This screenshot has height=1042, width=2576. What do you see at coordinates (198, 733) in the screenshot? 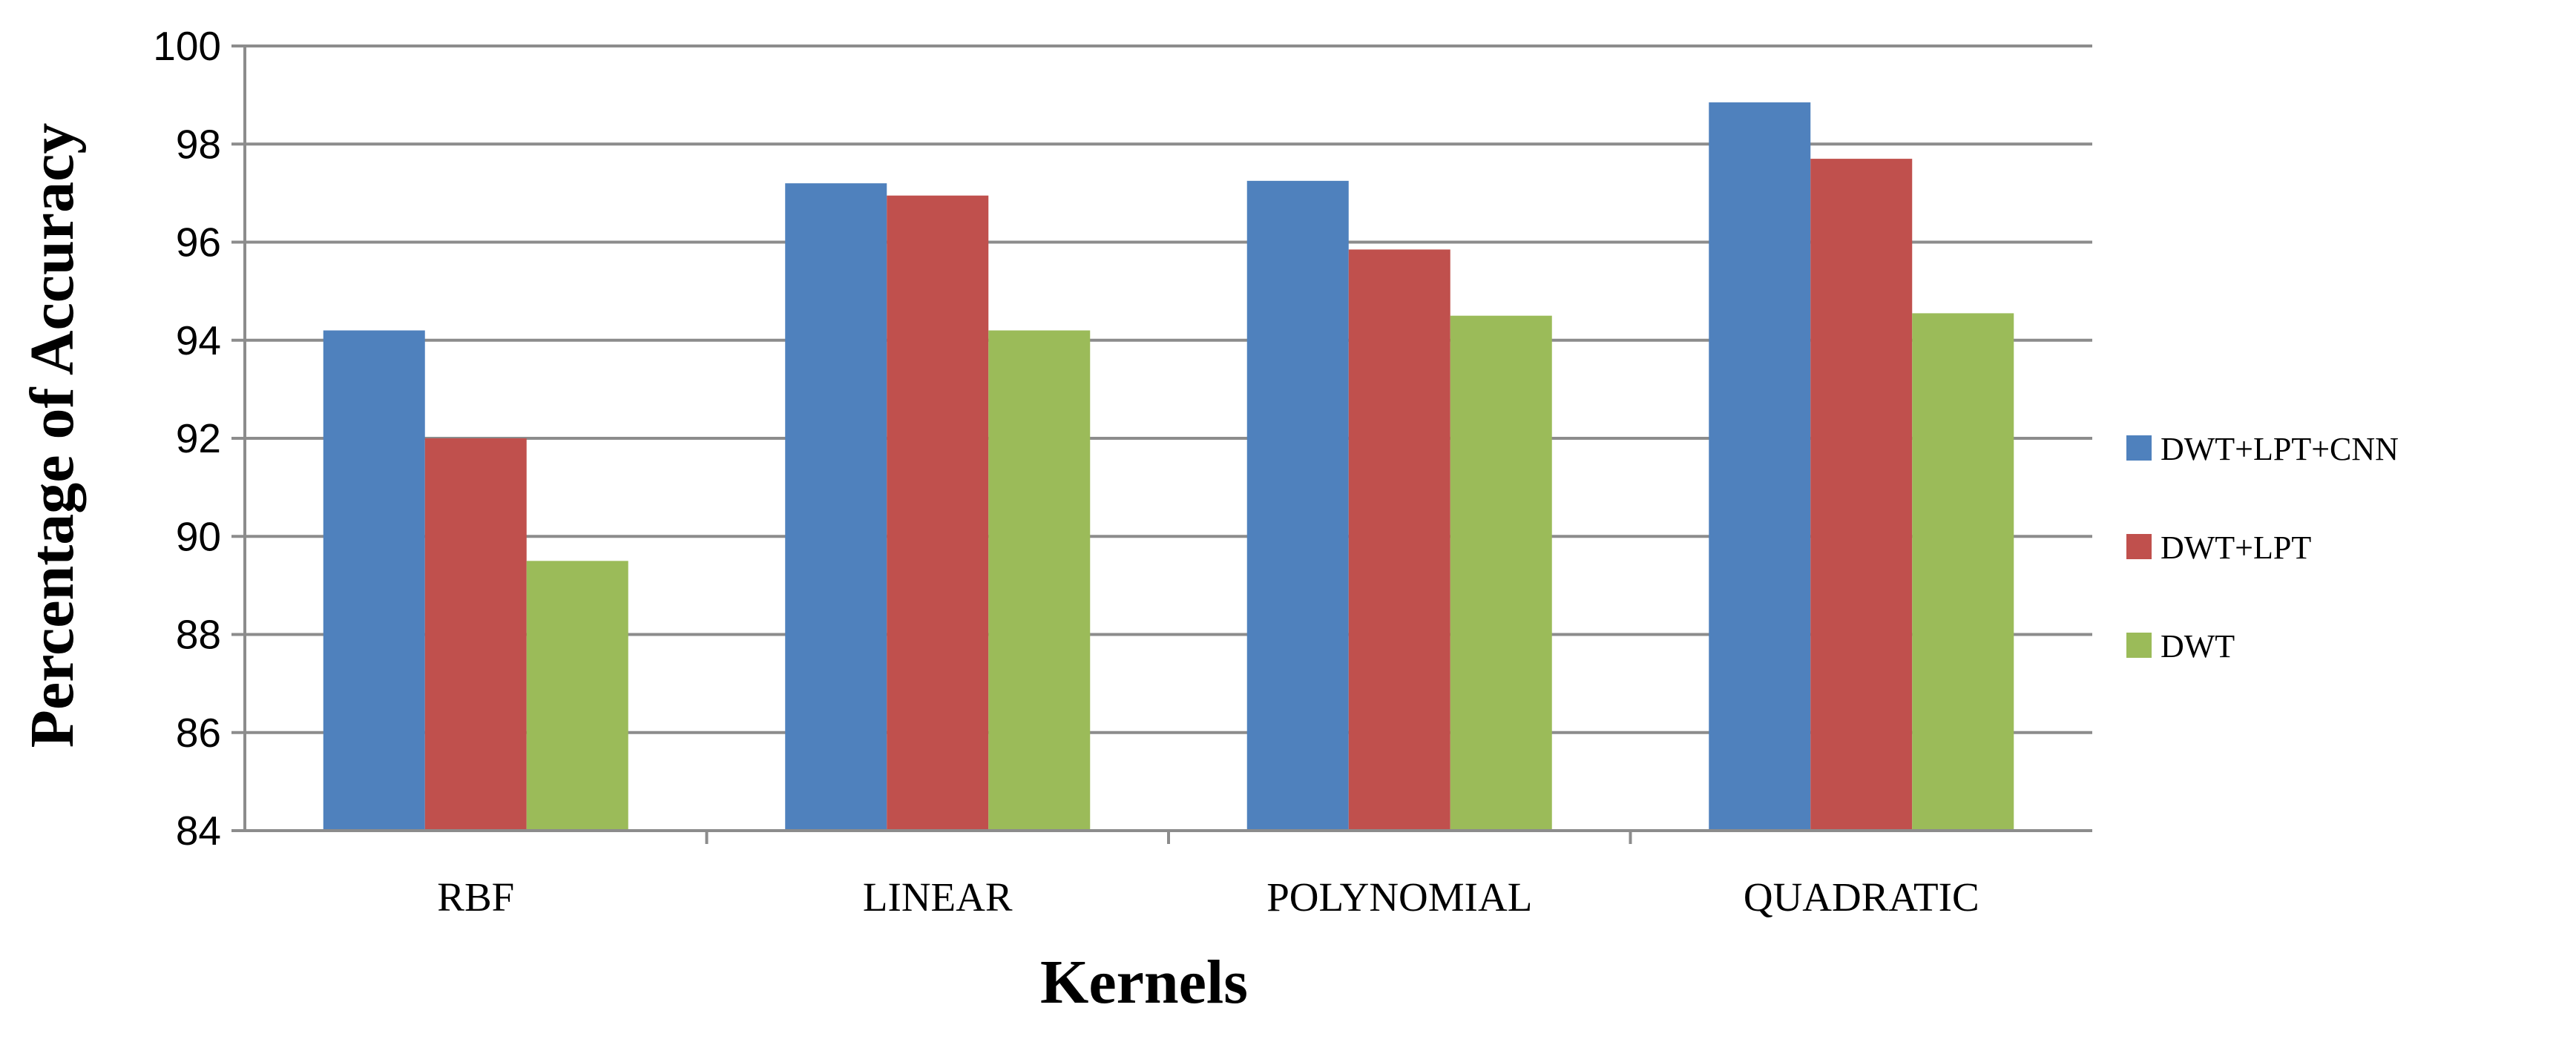
I see `y-tick-label: 86` at bounding box center [198, 733].